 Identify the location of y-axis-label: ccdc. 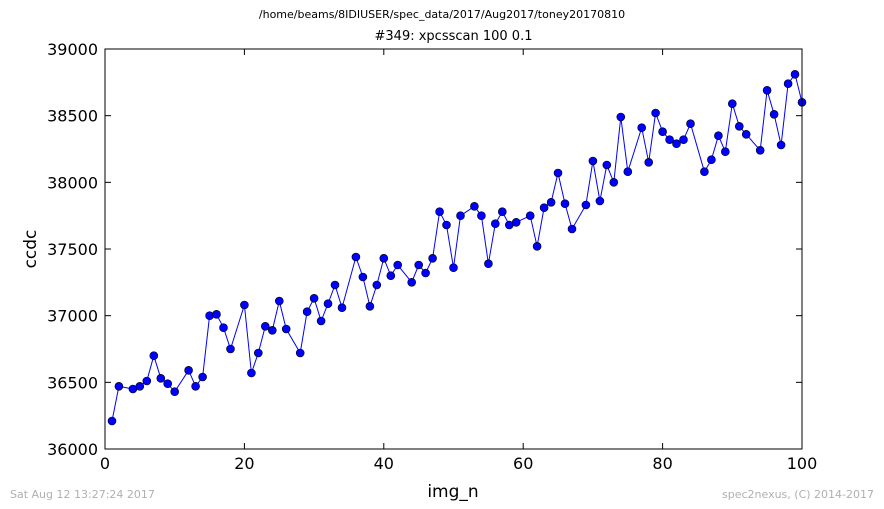
(31, 249).